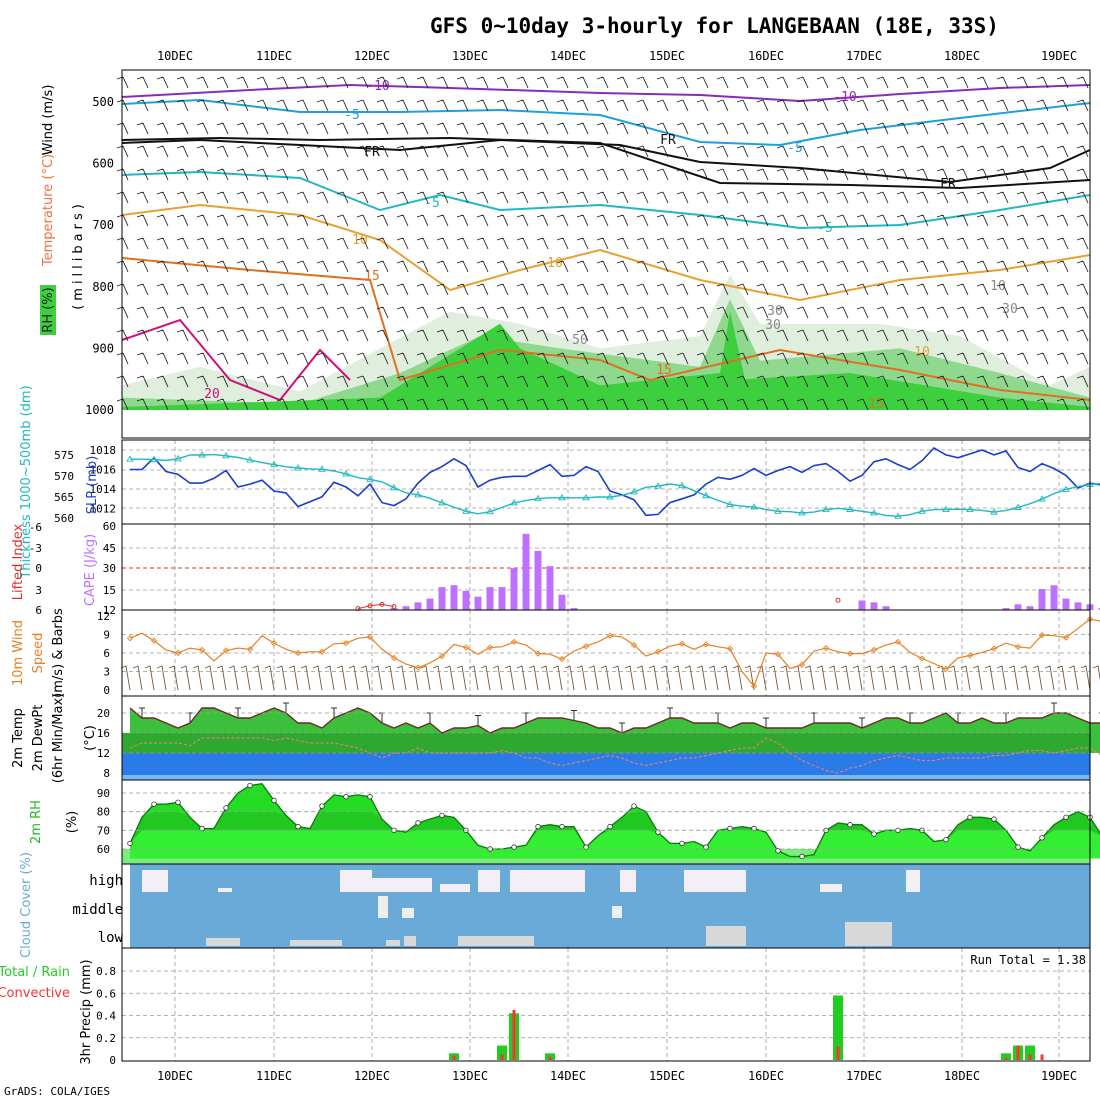  Describe the element at coordinates (106, 672) in the screenshot. I see `wind-tick-label: 3` at that location.